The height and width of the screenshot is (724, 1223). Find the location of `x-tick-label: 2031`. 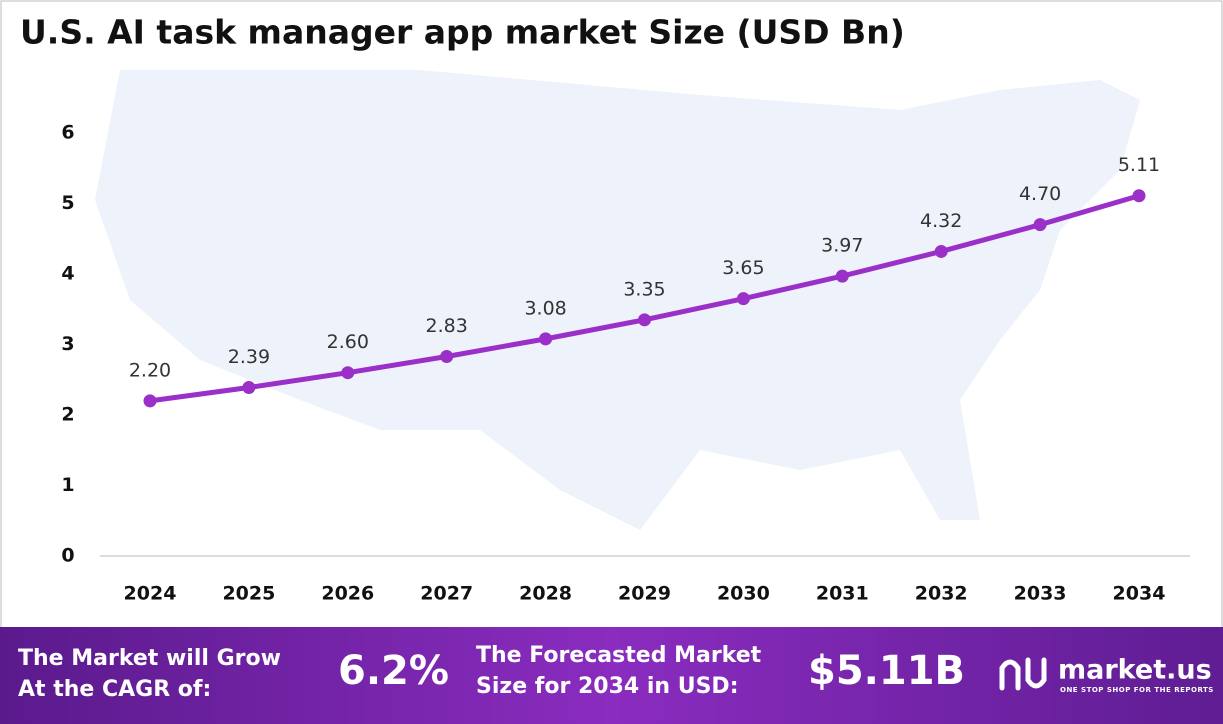

x-tick-label: 2031 is located at coordinates (842, 594).